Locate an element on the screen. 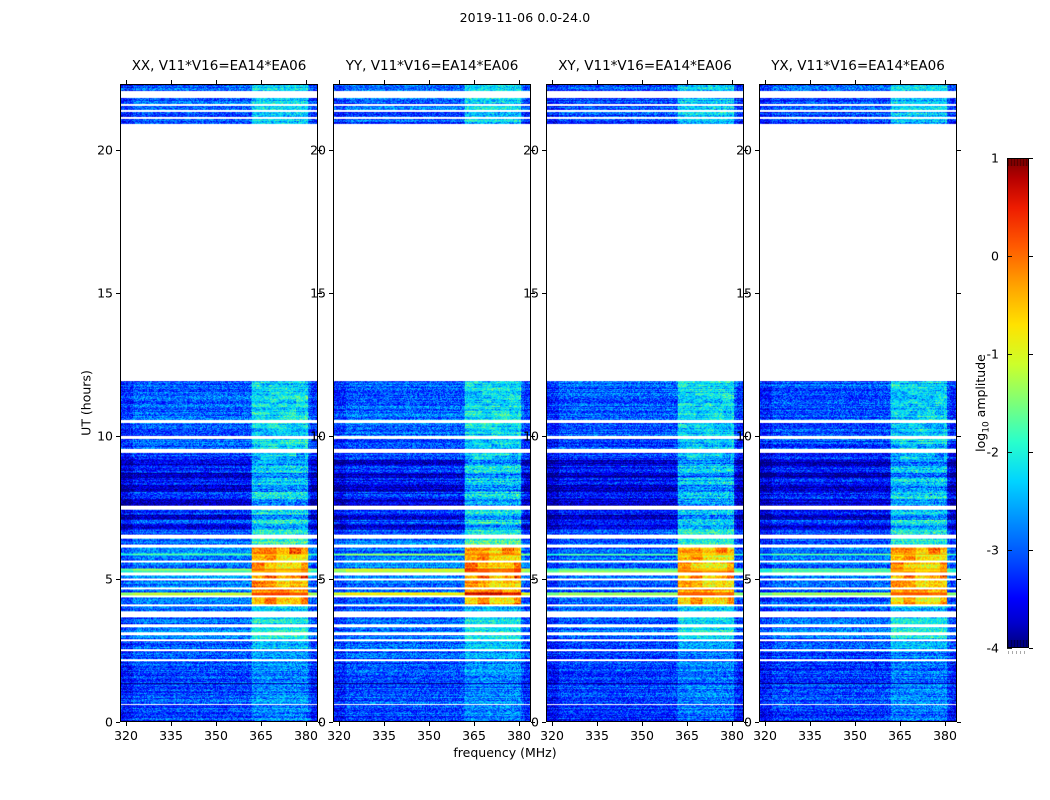 The width and height of the screenshot is (1050, 800). colorbar-tick-label: -3 is located at coordinates (992, 550).